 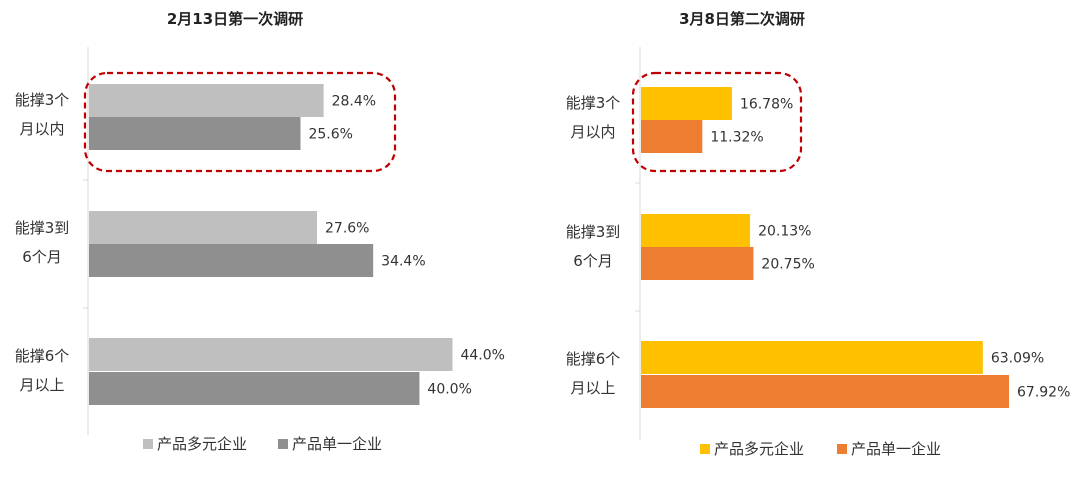 I want to click on data-label: 28.4%, so click(x=354, y=102).